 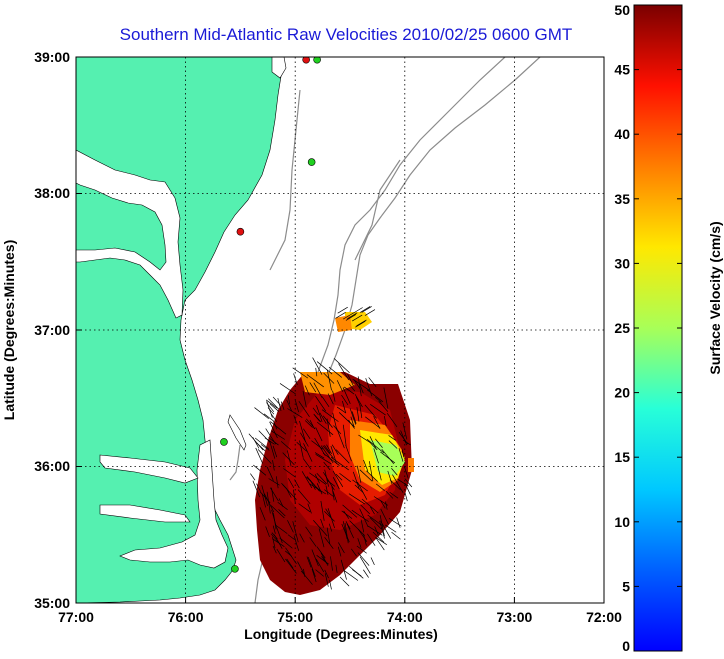 I want to click on colorbar-tick-label: 35, so click(x=622, y=199).